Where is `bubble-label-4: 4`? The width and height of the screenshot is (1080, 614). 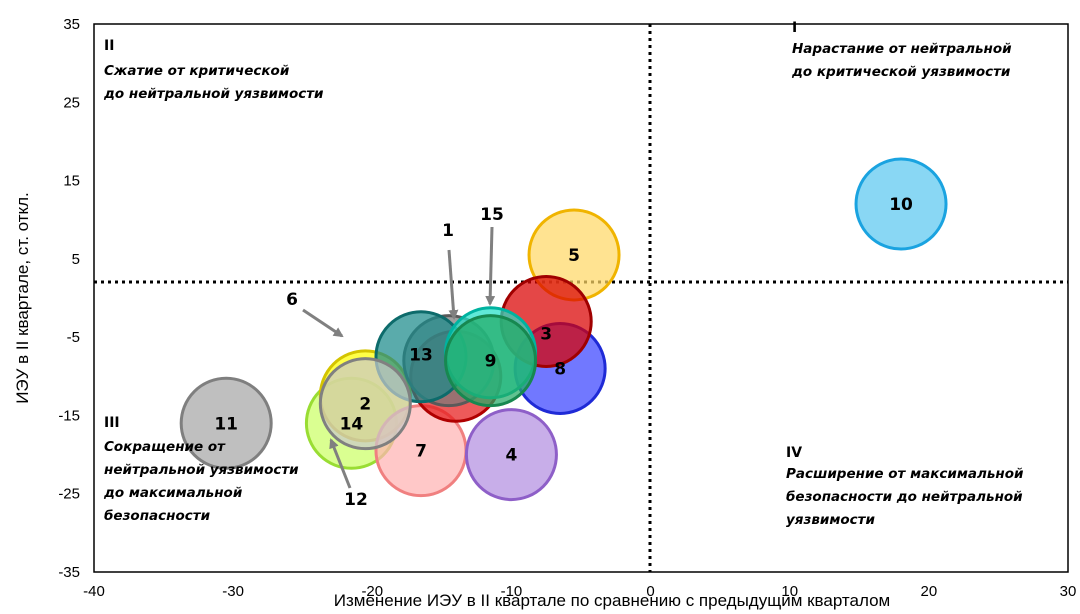 bubble-label-4: 4 is located at coordinates (512, 456).